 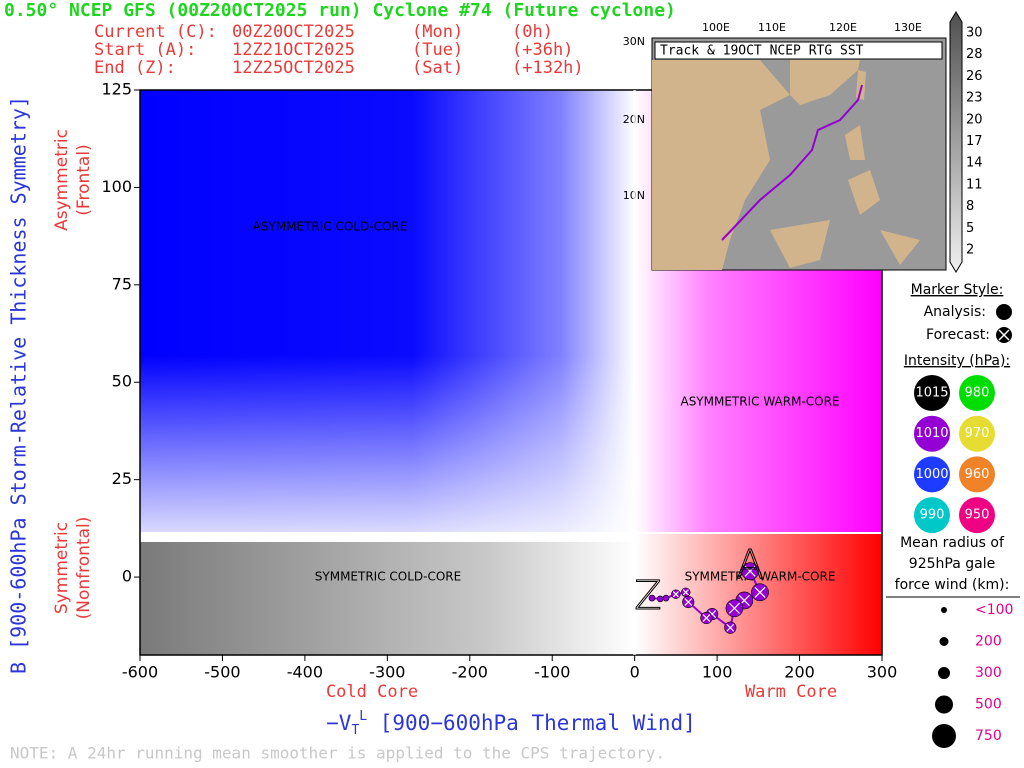 What do you see at coordinates (760, 577) in the screenshot?
I see `quadrant-label: SYMMETRIC WARM-CORE` at bounding box center [760, 577].